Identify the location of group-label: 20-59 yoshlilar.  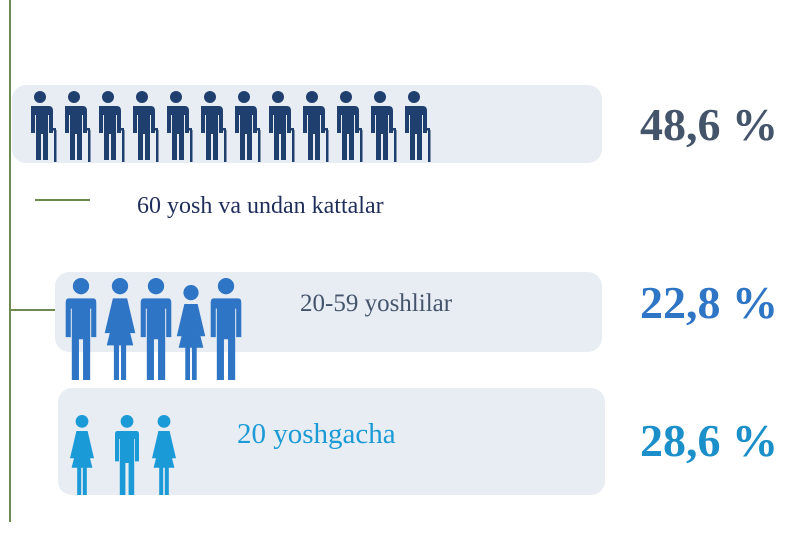
(376, 303).